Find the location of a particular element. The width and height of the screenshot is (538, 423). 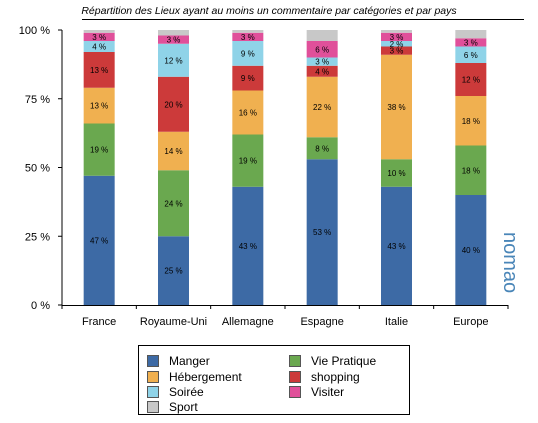

data-label: 8 % is located at coordinates (322, 148).